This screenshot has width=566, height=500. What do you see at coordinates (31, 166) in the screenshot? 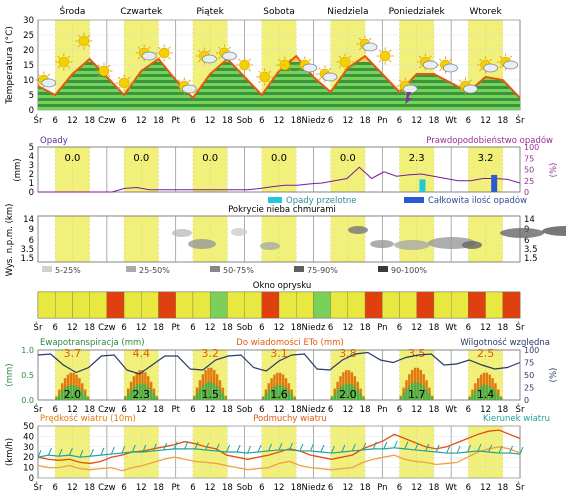
I see `precip-axis-tick: 3` at bounding box center [31, 166].